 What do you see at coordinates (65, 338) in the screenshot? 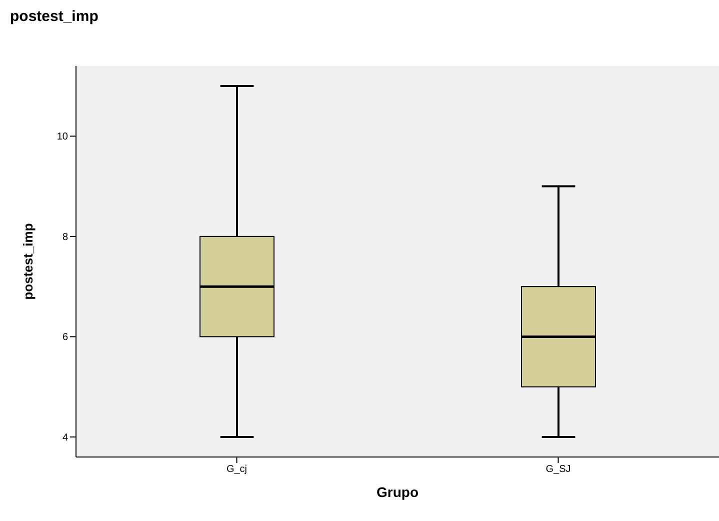
I see `y-tick-label: 6` at bounding box center [65, 338].